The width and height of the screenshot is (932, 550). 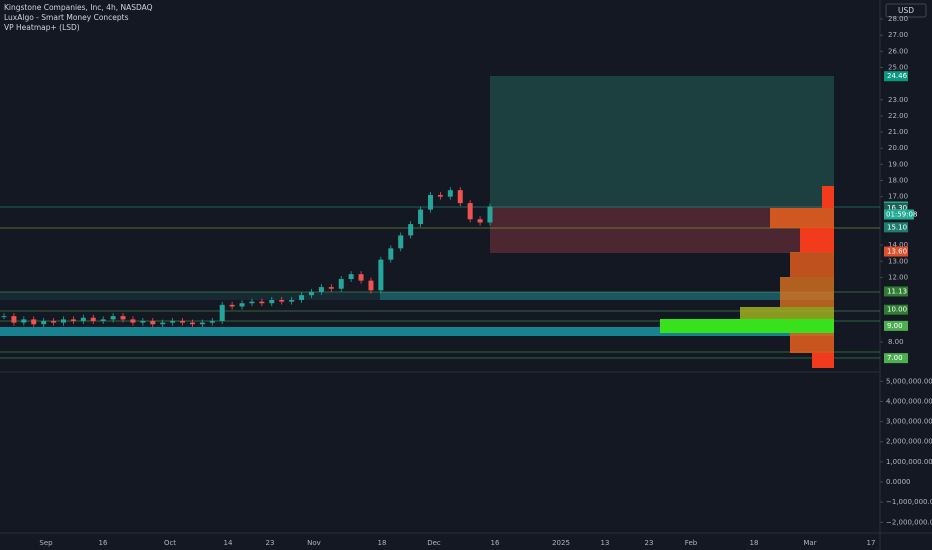 What do you see at coordinates (909, 522) in the screenshot?
I see `volume-label: −2,000,000.00` at bounding box center [909, 522].